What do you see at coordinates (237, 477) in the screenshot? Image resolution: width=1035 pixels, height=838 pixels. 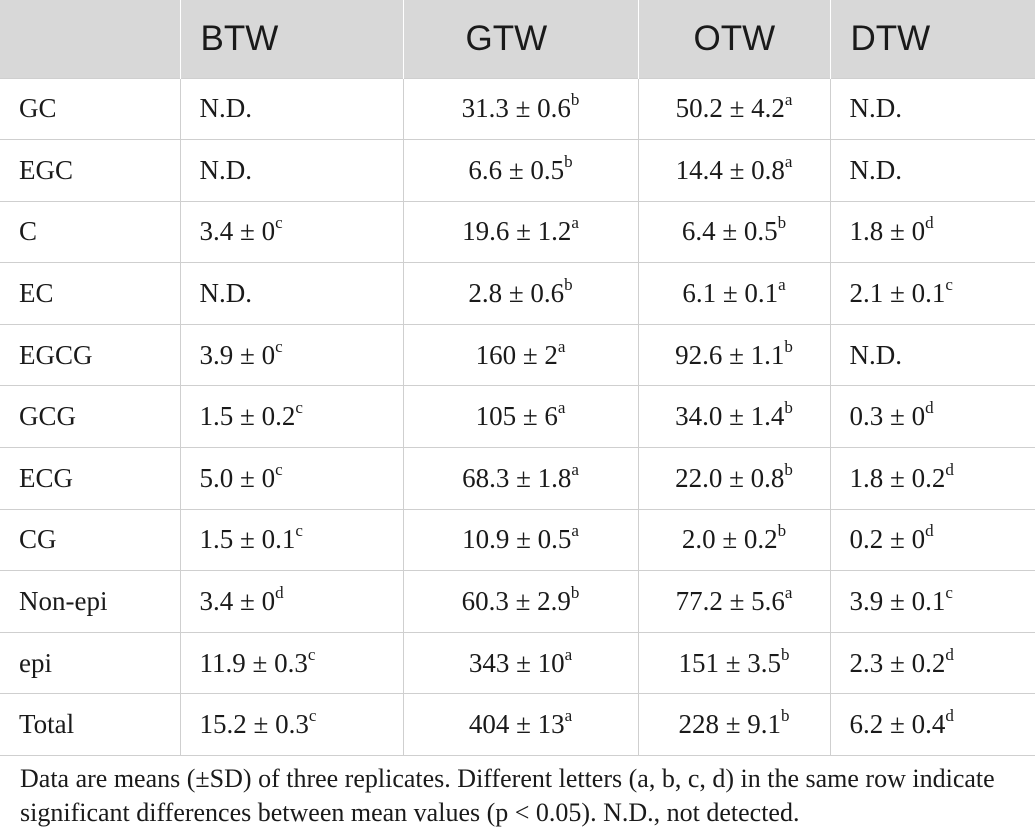 I see `cell-value: 5.0 ± 0` at bounding box center [237, 477].